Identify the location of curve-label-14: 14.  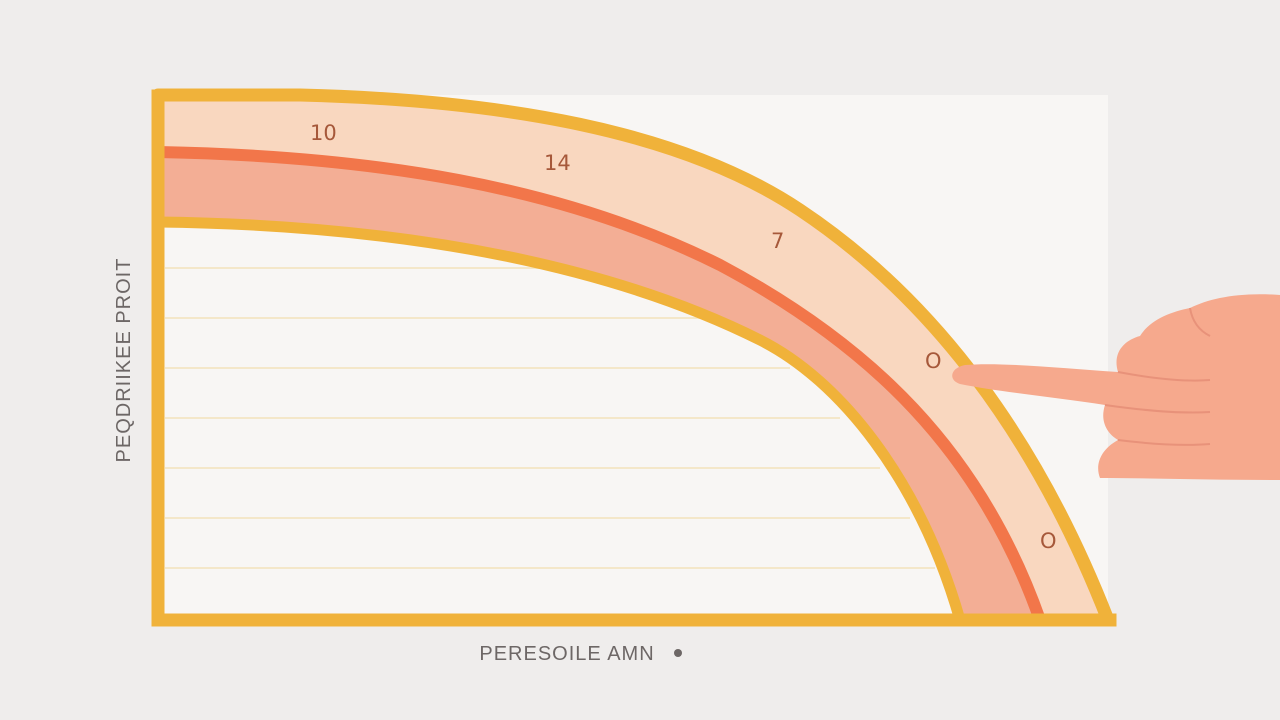
(557, 163).